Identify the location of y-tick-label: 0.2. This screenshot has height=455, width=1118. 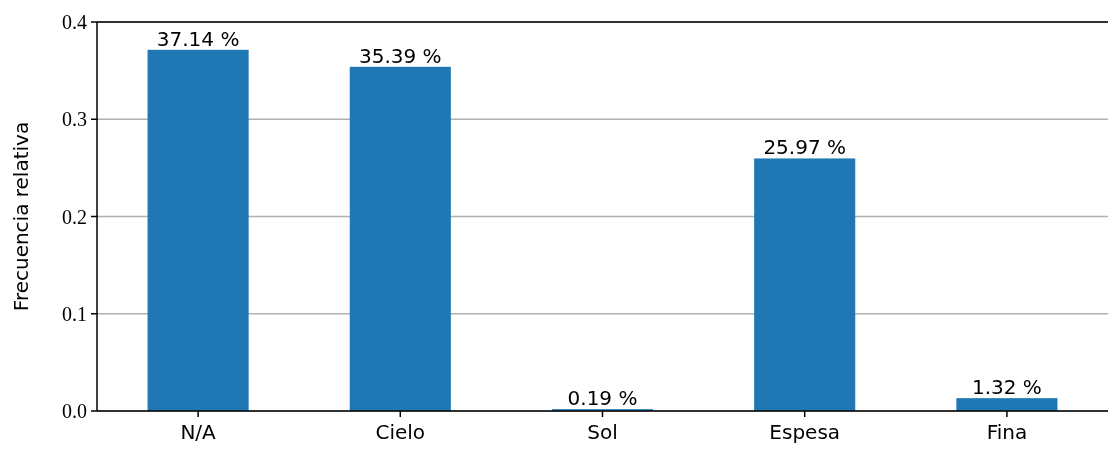
(74, 216).